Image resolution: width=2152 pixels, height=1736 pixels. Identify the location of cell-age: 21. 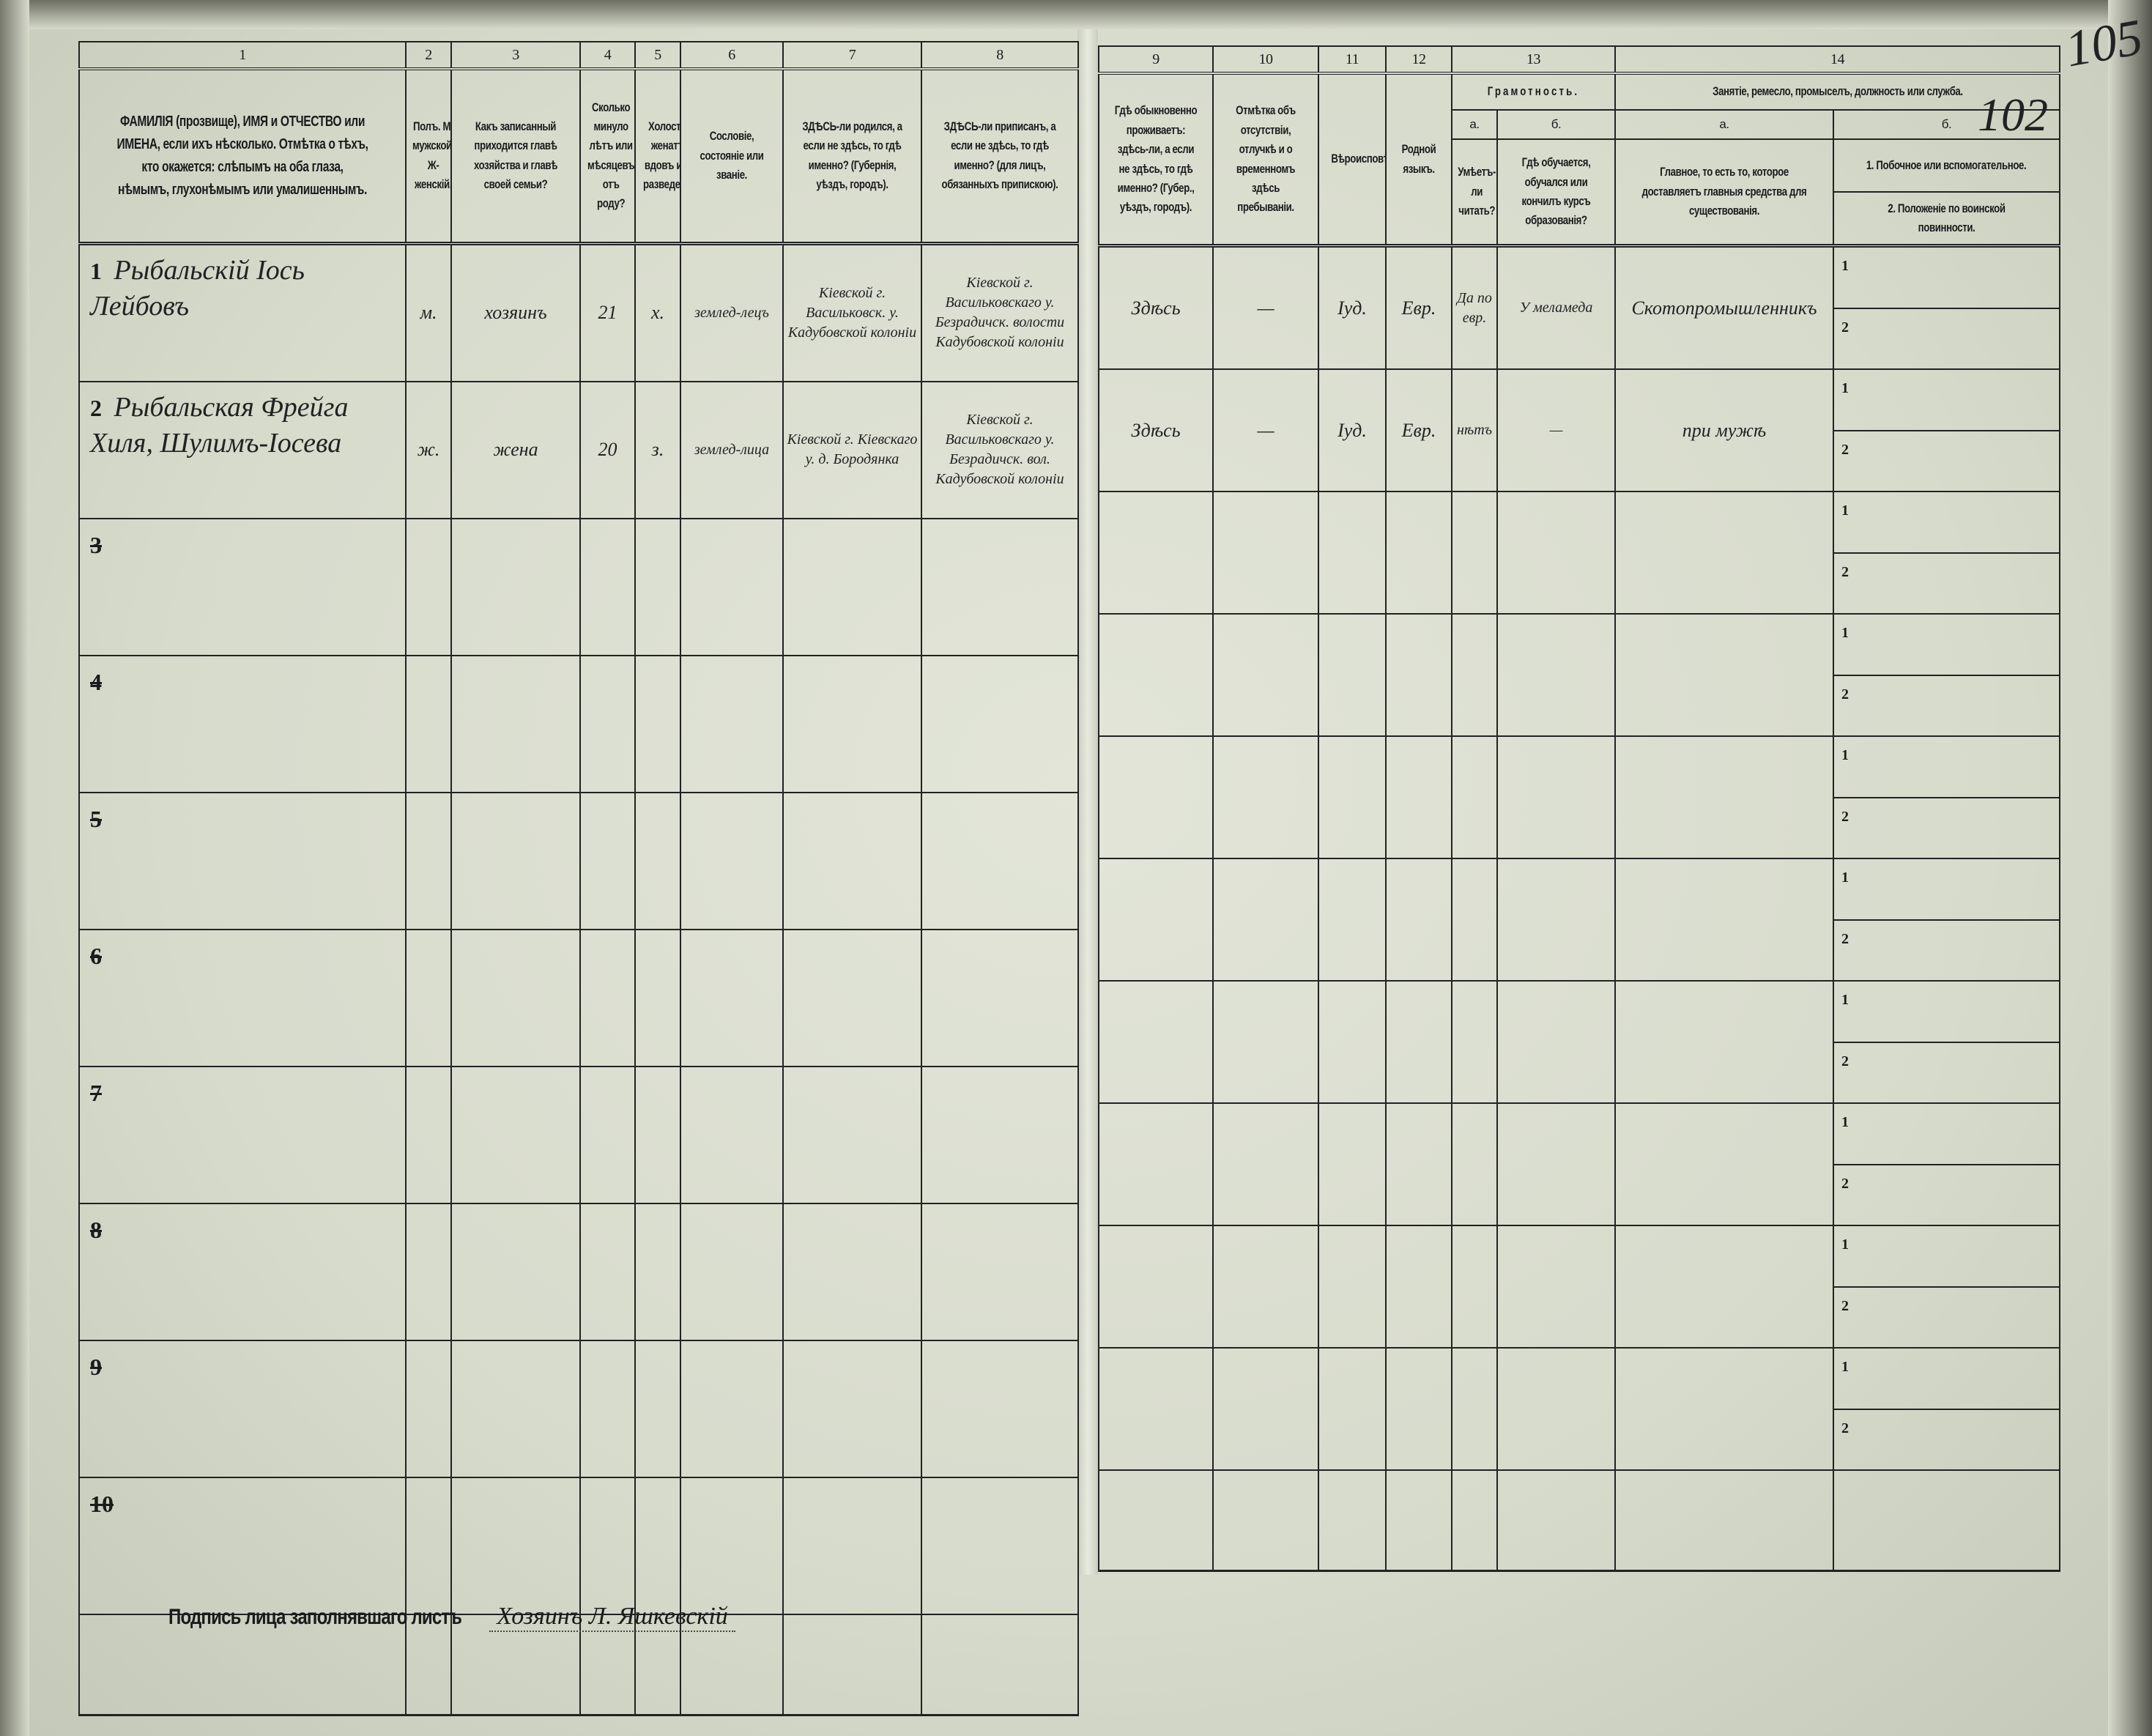
(607, 312).